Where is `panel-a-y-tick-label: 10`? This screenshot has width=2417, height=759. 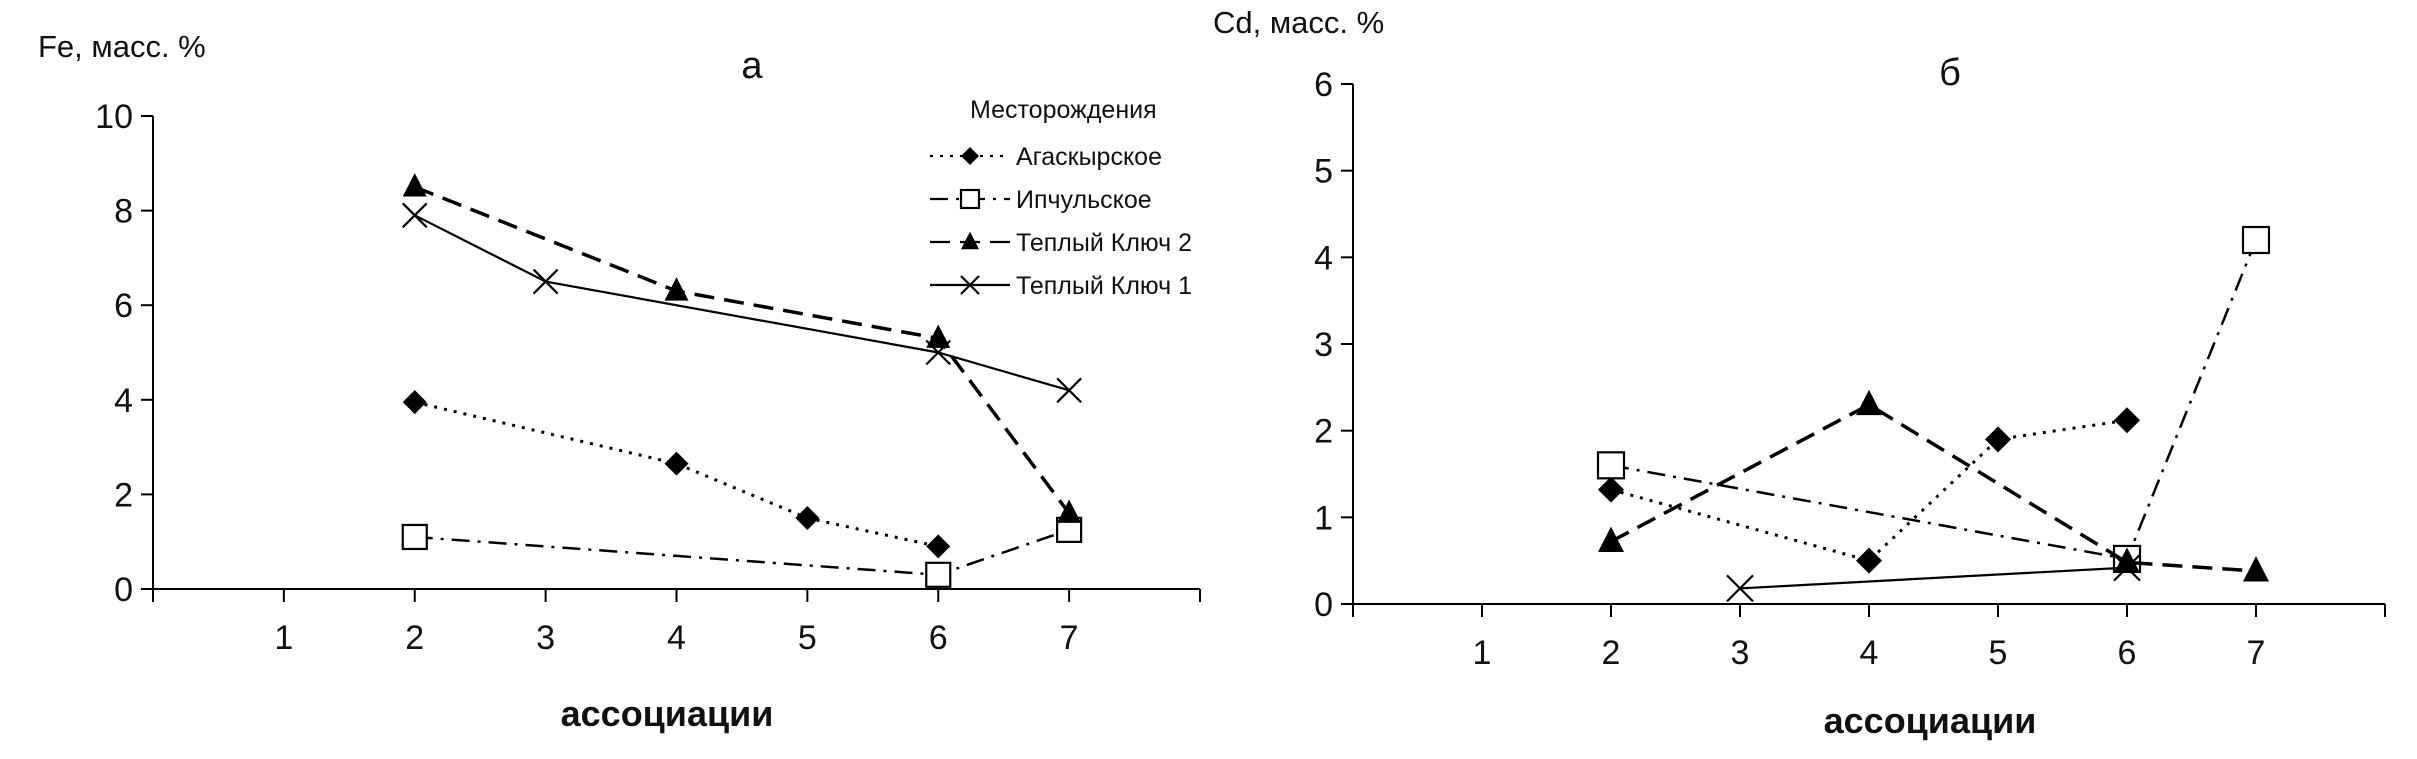 panel-a-y-tick-label: 10 is located at coordinates (114, 117).